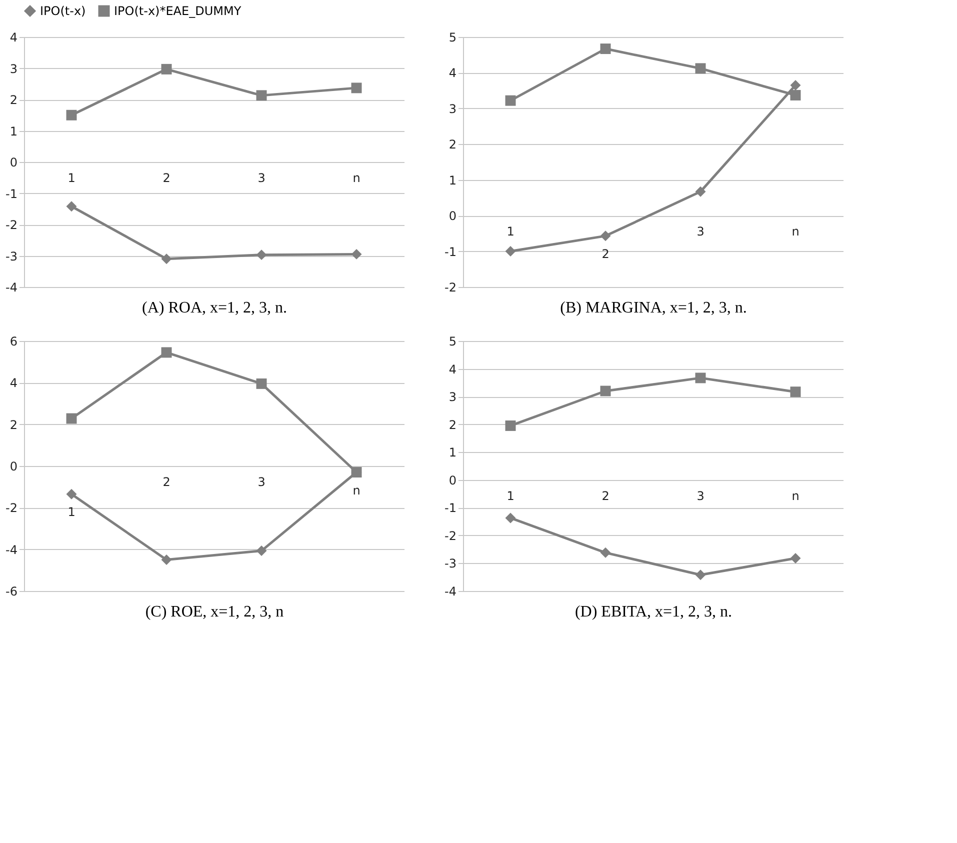 This screenshot has width=957, height=843. Describe the element at coordinates (14, 341) in the screenshot. I see `y-tick-label: 6` at that location.